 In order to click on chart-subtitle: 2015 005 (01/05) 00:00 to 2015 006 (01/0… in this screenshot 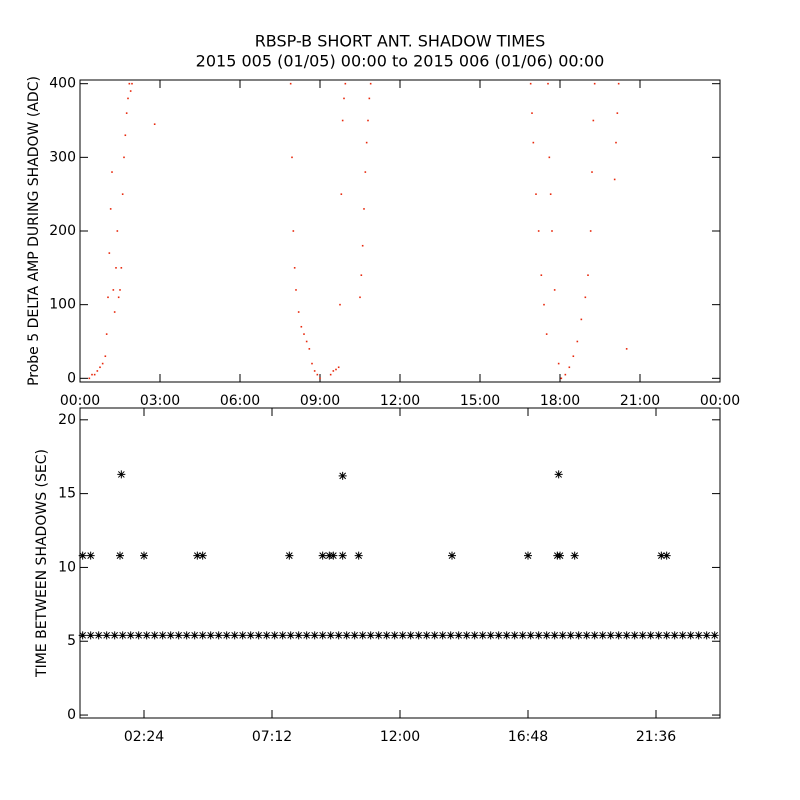, I will do `click(400, 61)`.